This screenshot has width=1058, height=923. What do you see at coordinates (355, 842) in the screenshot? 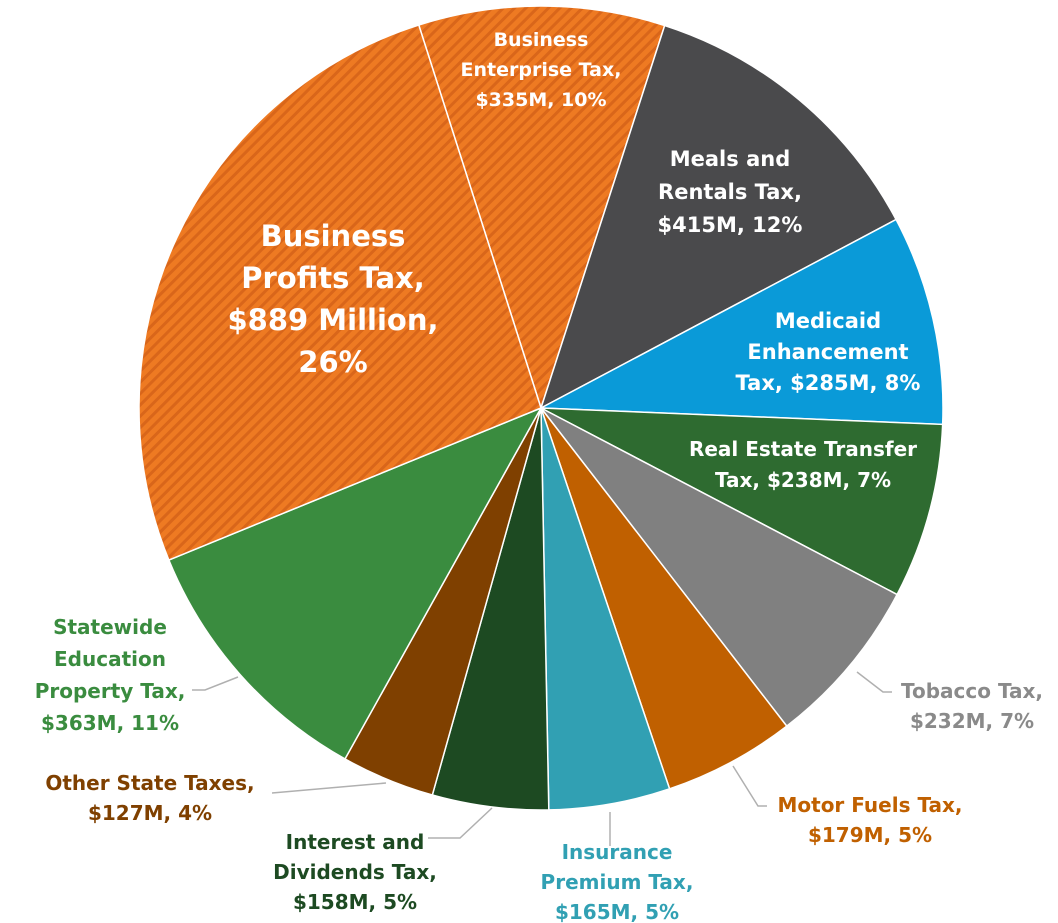
I see `slice-label: Interest and` at bounding box center [355, 842].